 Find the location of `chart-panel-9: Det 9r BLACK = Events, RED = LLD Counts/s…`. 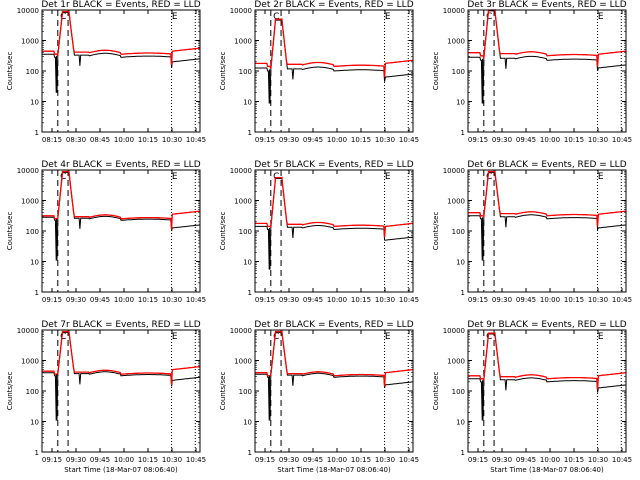

chart-panel-9: Det 9r BLACK = Events, RED = LLD Counts/s… is located at coordinates (532, 397).